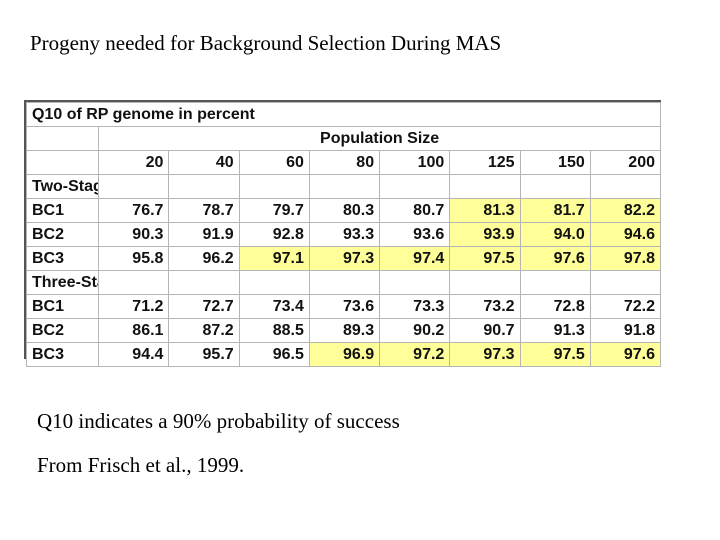 Image resolution: width=720 pixels, height=540 pixels. I want to click on value-cell: 88.5, so click(274, 330).